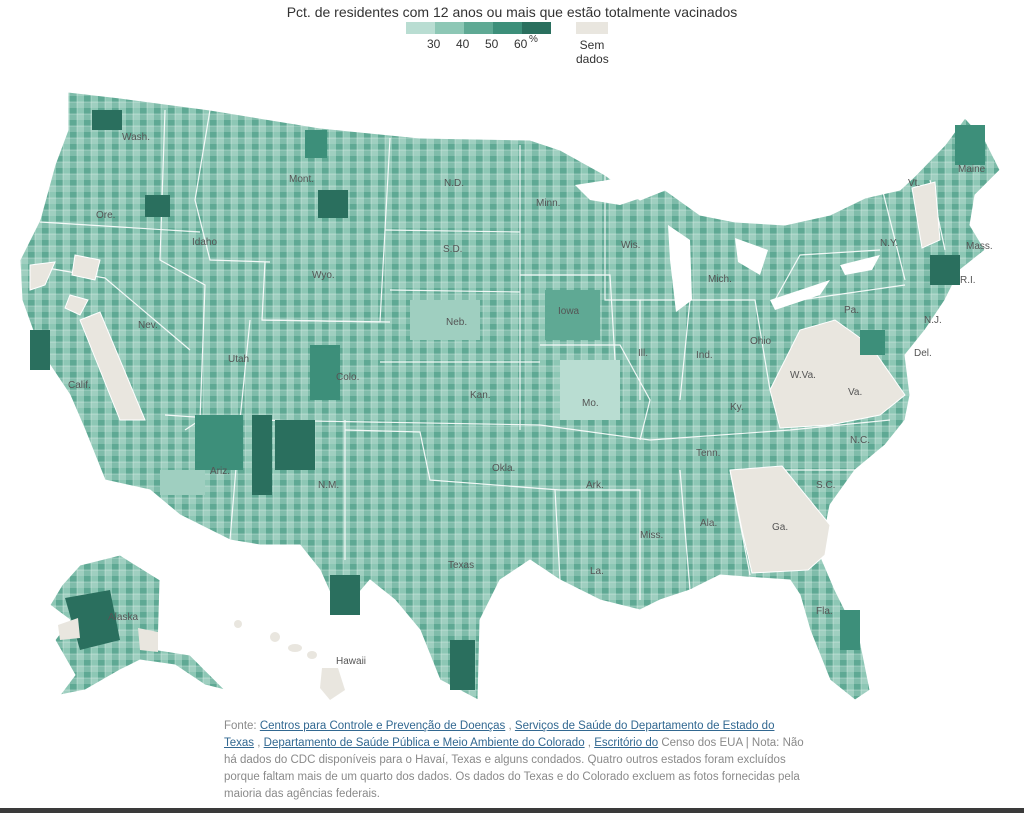  I want to click on source-link-census: Escritório do, so click(626, 743).